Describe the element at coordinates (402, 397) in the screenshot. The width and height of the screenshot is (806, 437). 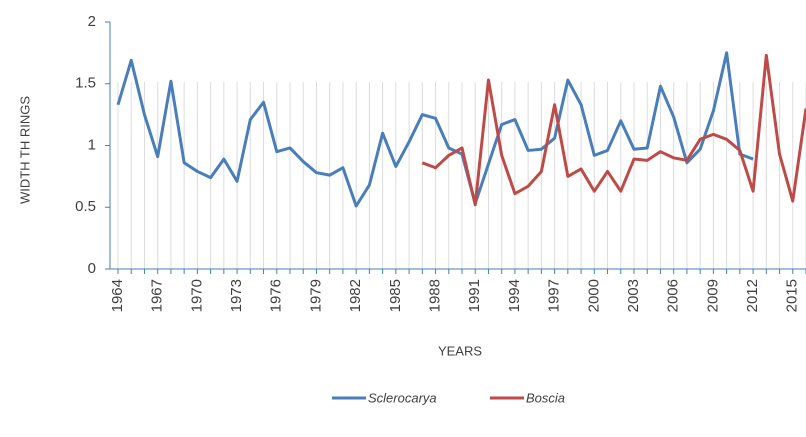
I see `legend-label: Sclerocarya` at that location.